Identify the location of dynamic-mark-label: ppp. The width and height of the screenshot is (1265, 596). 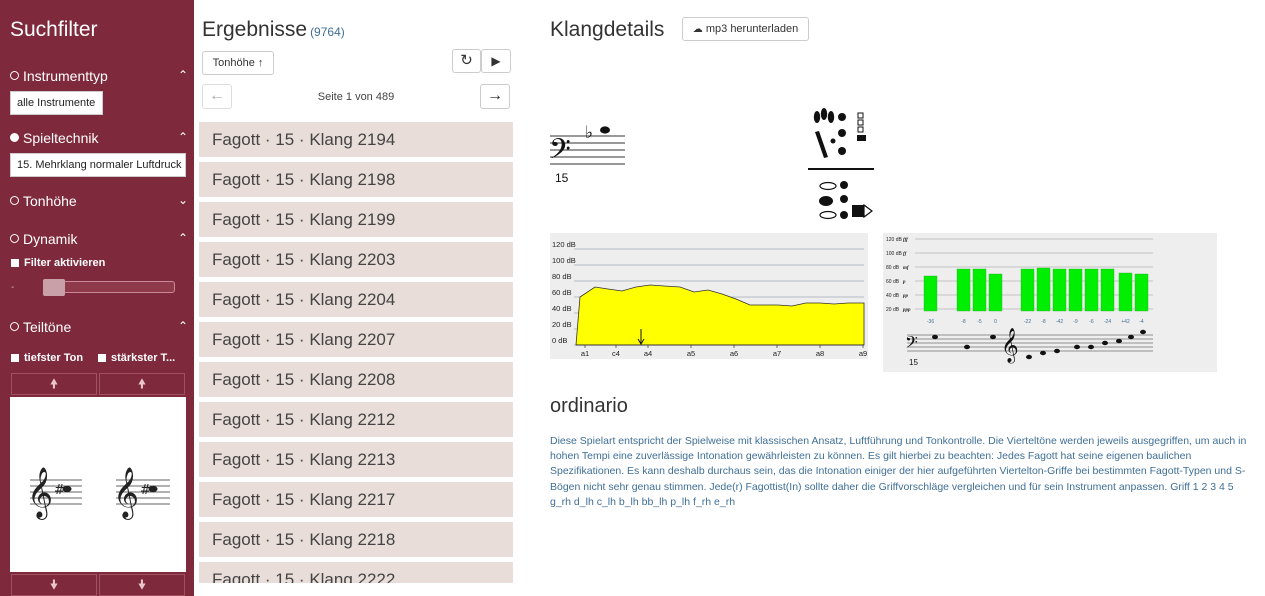
(906, 310).